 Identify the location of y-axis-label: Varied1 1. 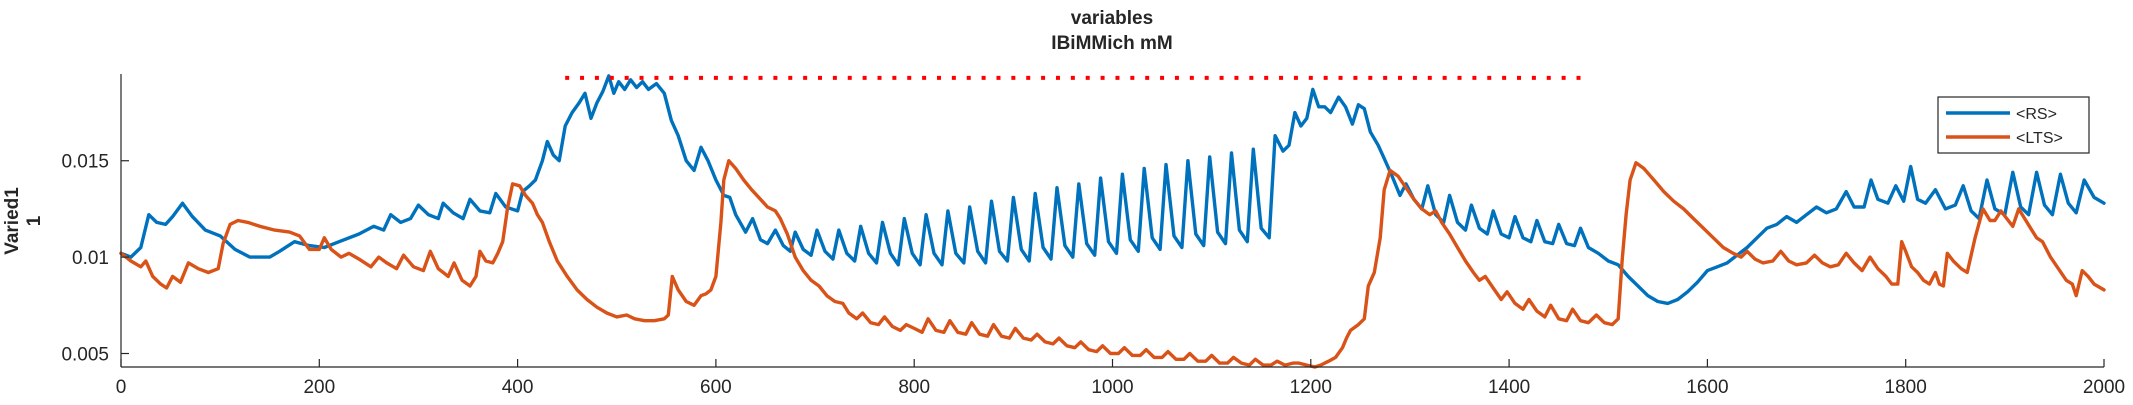
(23, 221).